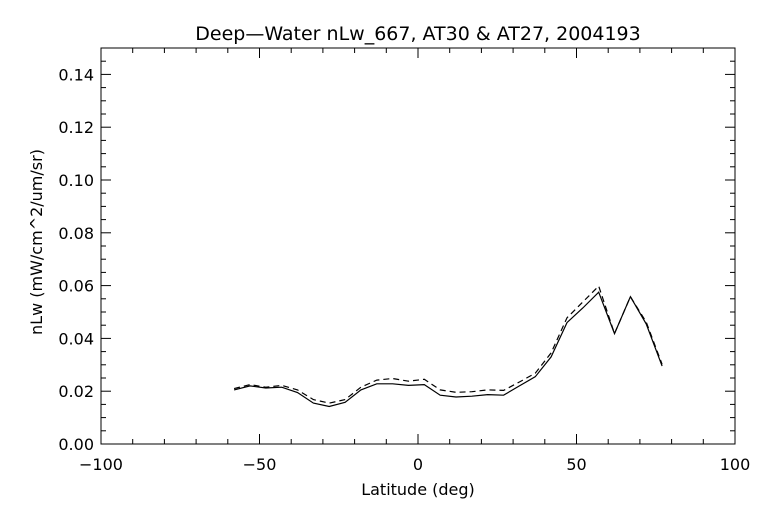  I want to click on y-tick-label: 0.12, so click(76, 127).